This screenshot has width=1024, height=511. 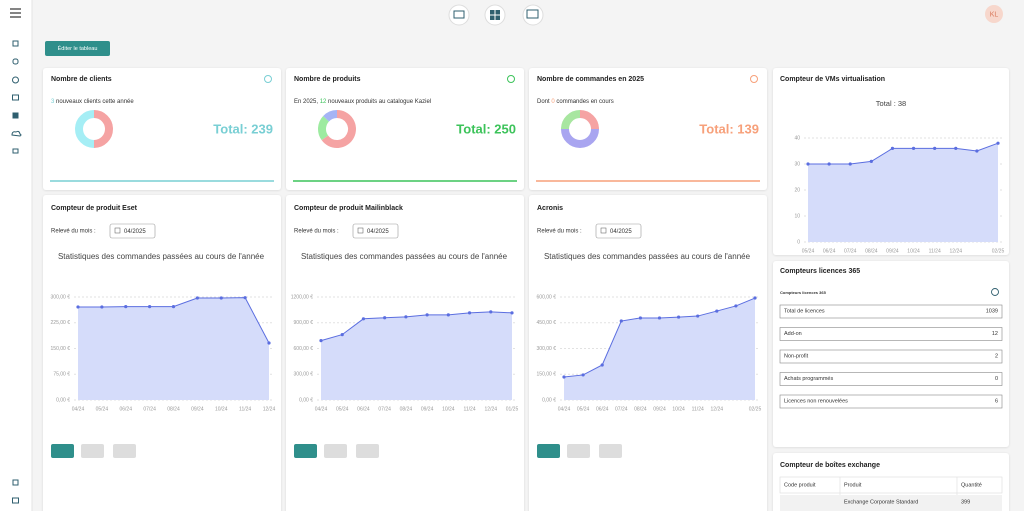 What do you see at coordinates (881, 502) in the screenshot?
I see `product-name: Exchange Corporate Standard` at bounding box center [881, 502].